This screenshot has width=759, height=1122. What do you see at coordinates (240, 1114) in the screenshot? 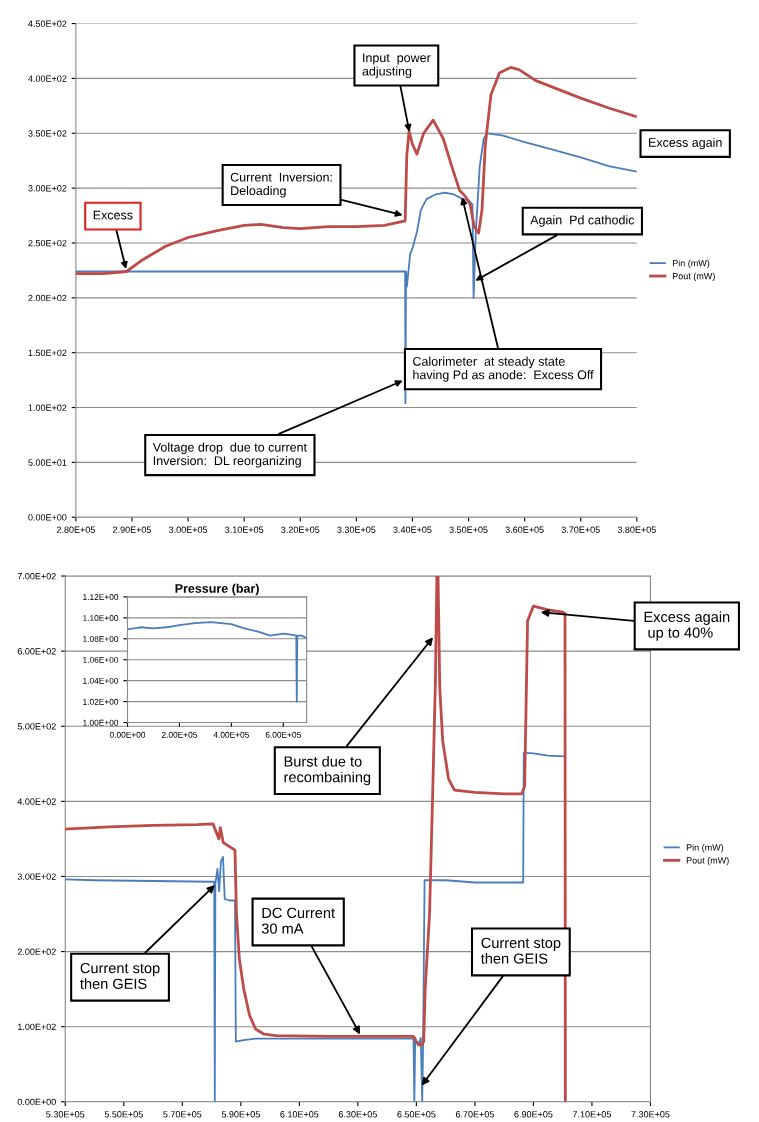
I see `x-tick-label: 5.90E+05` at bounding box center [240, 1114].